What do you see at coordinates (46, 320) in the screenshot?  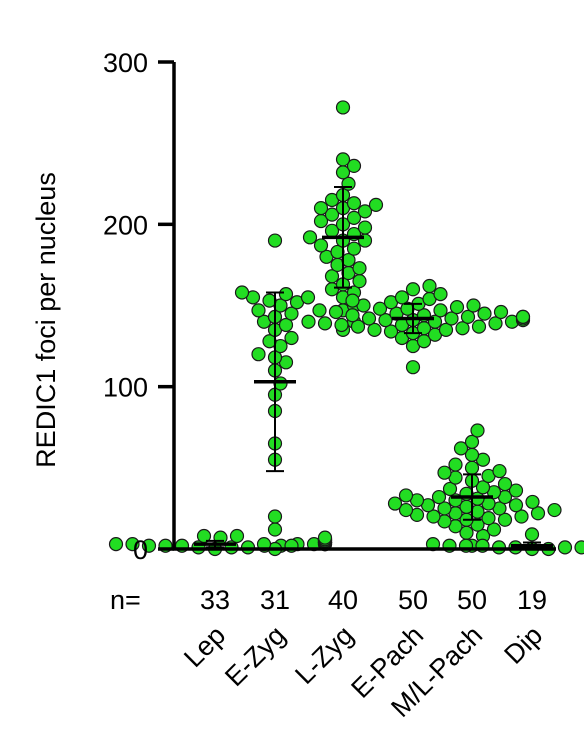 I see `y-axis-title: REDIC1 foci per nucleus` at bounding box center [46, 320].